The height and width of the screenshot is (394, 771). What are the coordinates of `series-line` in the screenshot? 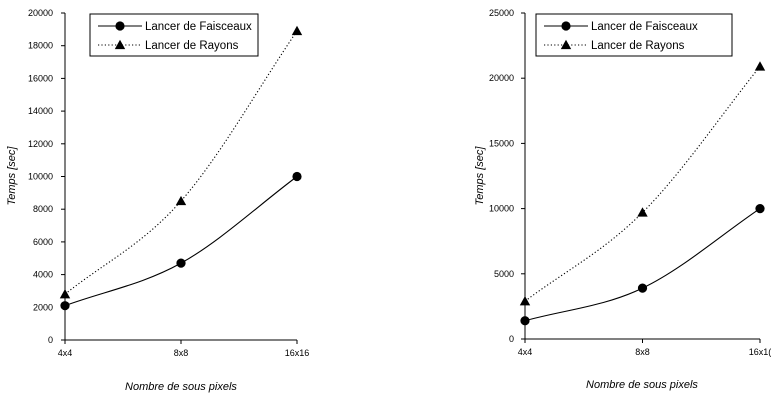 It's located at (642, 265).